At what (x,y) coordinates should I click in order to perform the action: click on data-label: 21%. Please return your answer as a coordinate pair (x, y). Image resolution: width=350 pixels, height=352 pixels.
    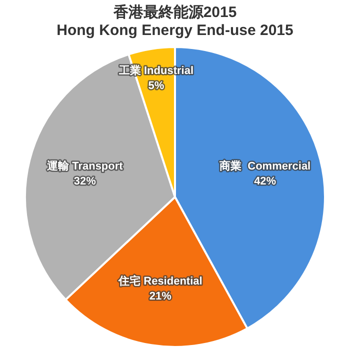
    Looking at the image, I should click on (160, 296).